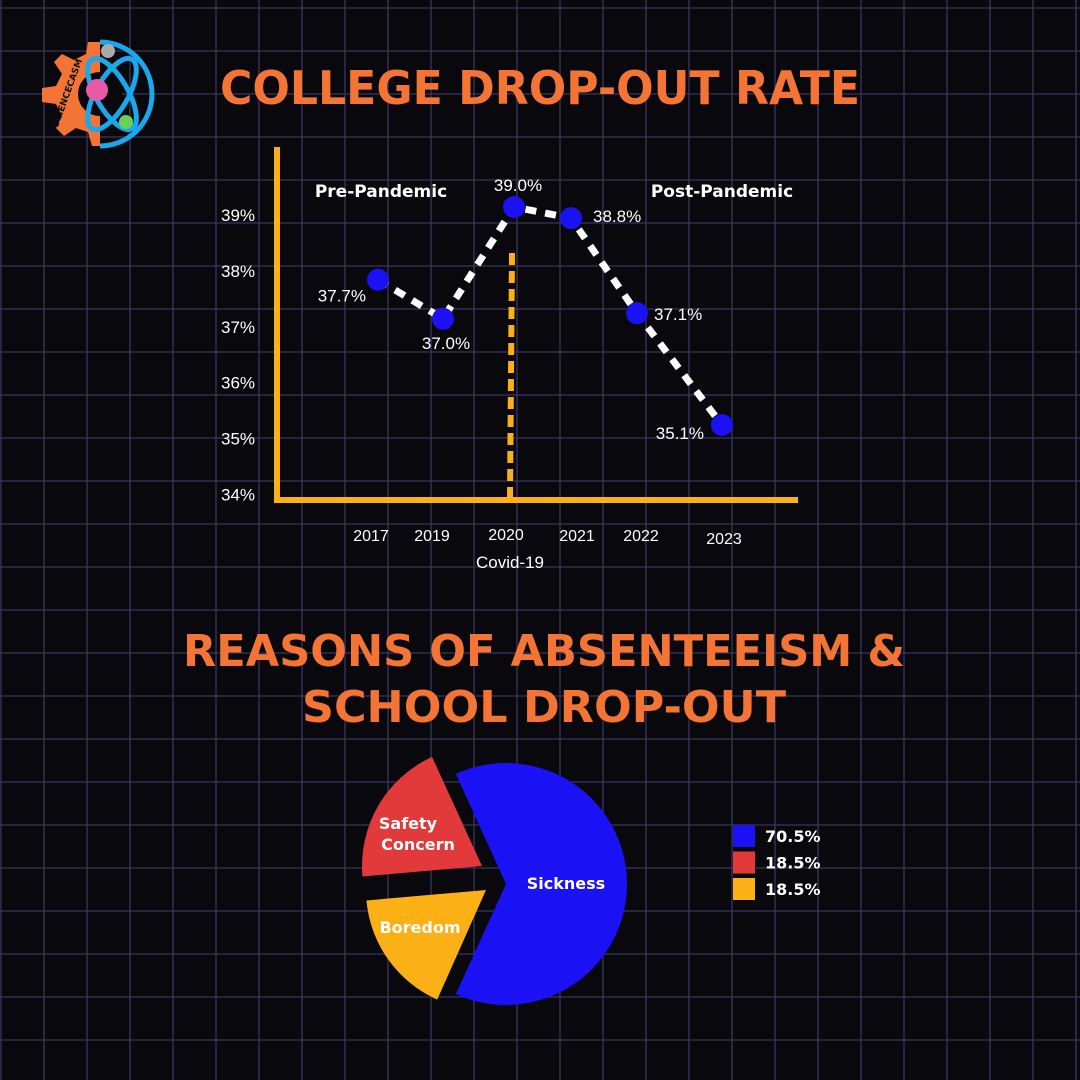  What do you see at coordinates (97, 90) in the screenshot?
I see `brain-icon` at bounding box center [97, 90].